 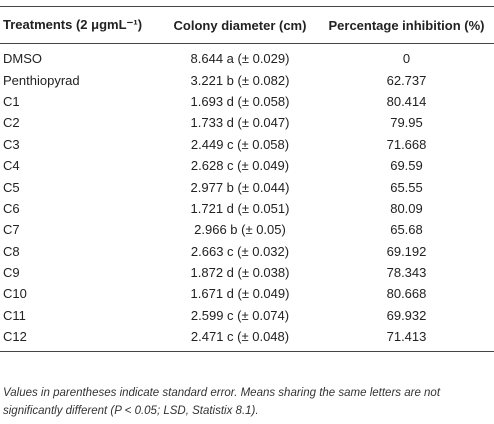 I want to click on table-row: C7 2.966 b (± 0.05) 65.68, so click(x=247, y=229).